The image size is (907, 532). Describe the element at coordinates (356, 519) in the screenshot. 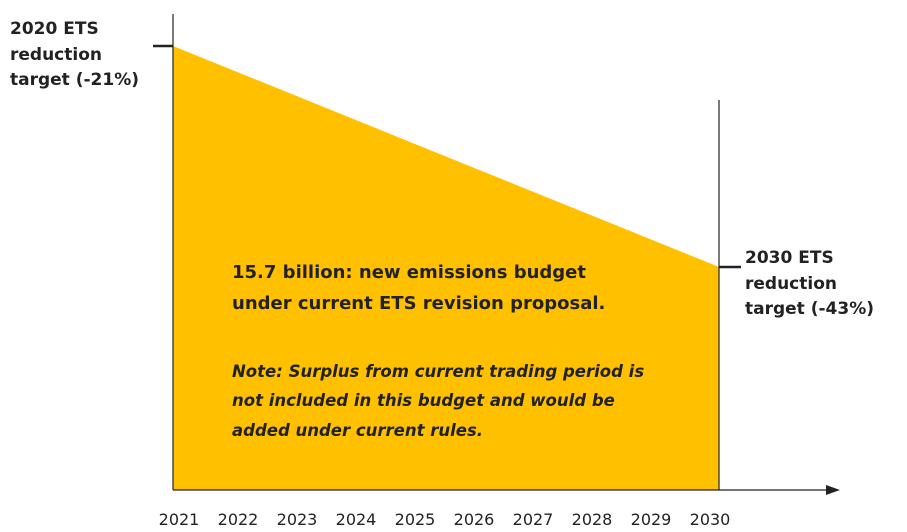

I see `x-tick-label: 2024` at that location.